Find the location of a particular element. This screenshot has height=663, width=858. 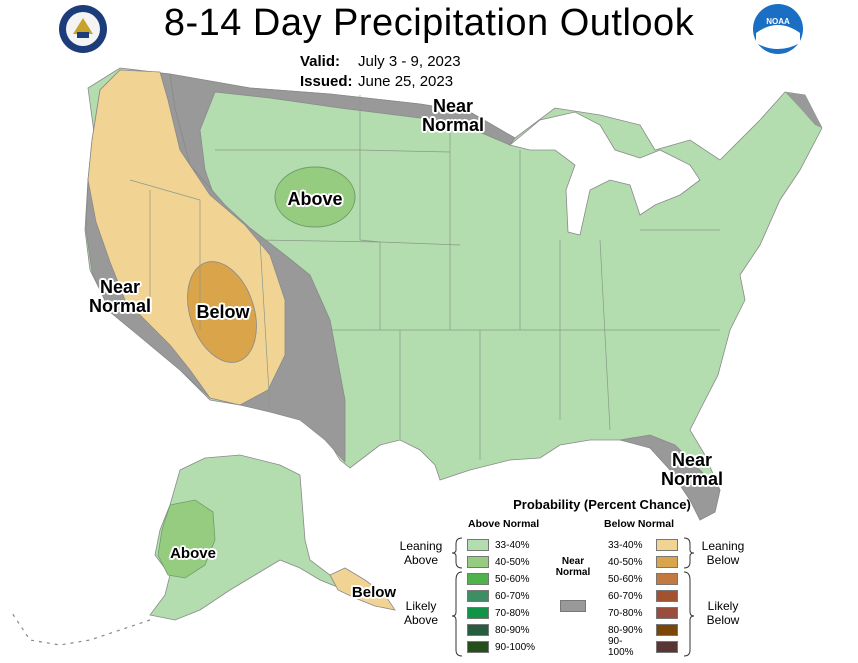

legend-below-row: 50-60% is located at coordinates (643, 579).